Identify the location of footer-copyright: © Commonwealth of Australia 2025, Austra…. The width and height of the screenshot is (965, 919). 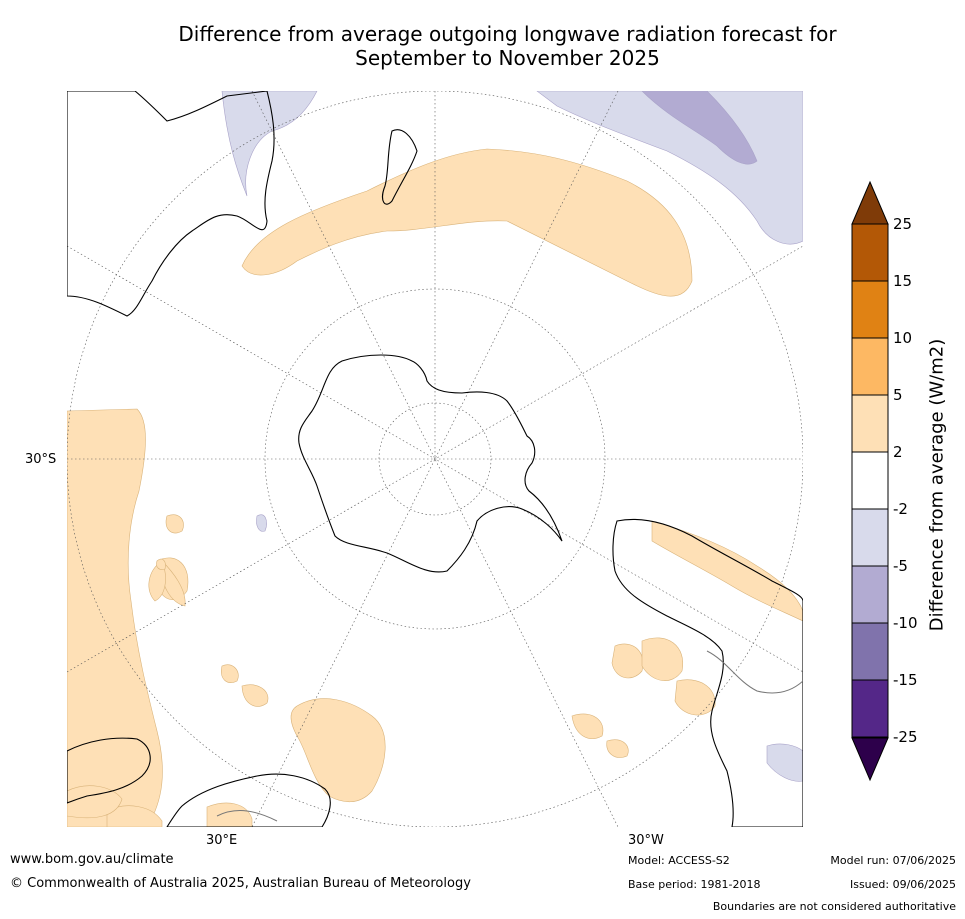
(240, 883).